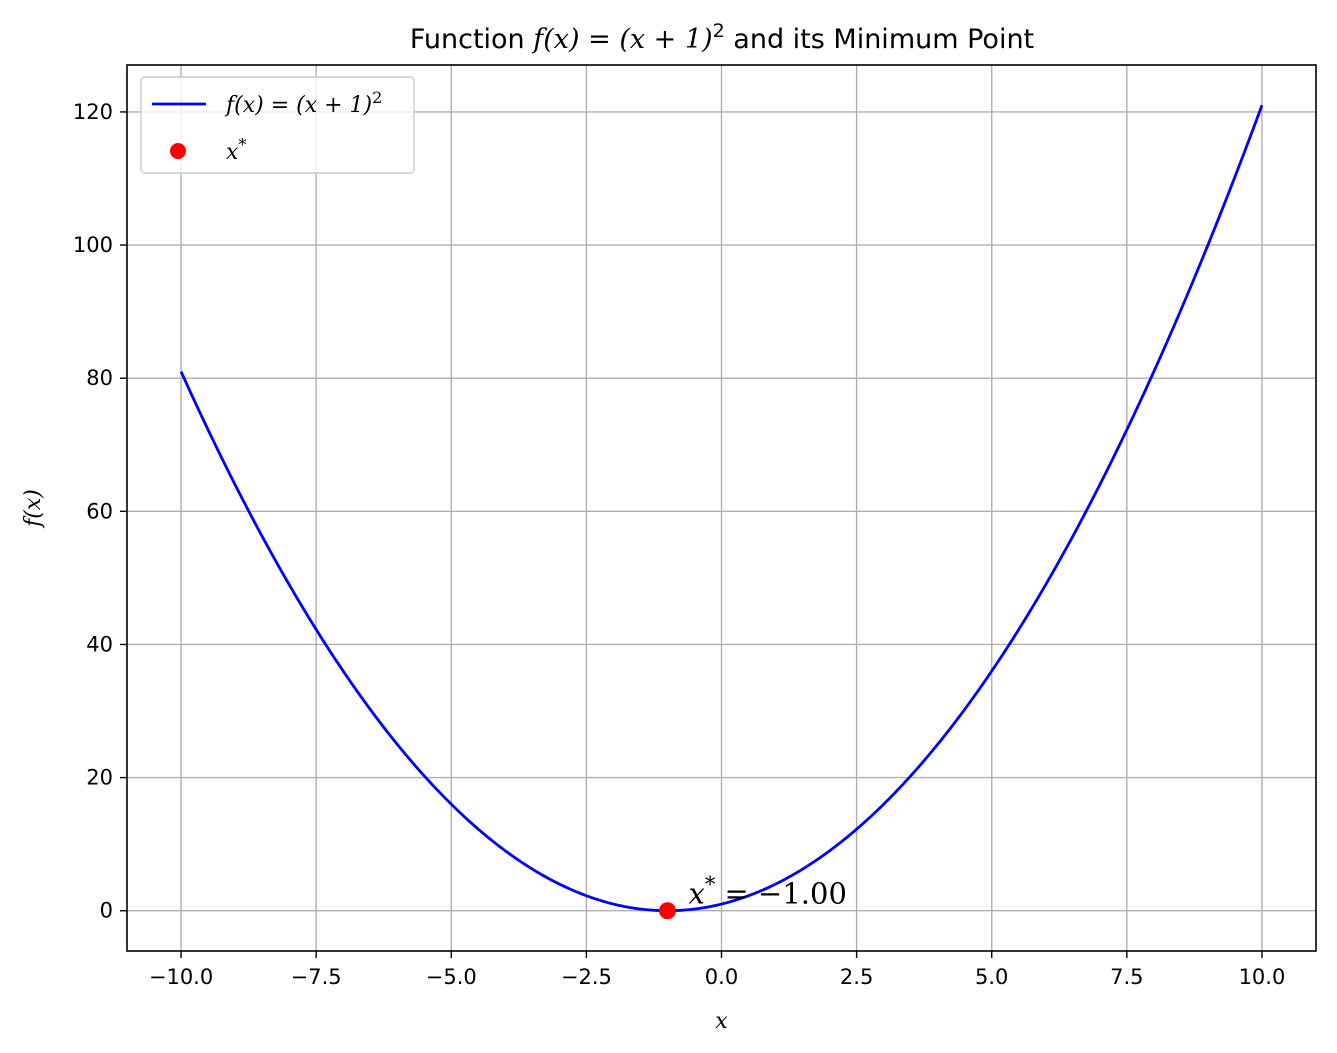 This screenshot has width=1337, height=1053. Describe the element at coordinates (316, 977) in the screenshot. I see `x-tick-label: −7.5` at that location.